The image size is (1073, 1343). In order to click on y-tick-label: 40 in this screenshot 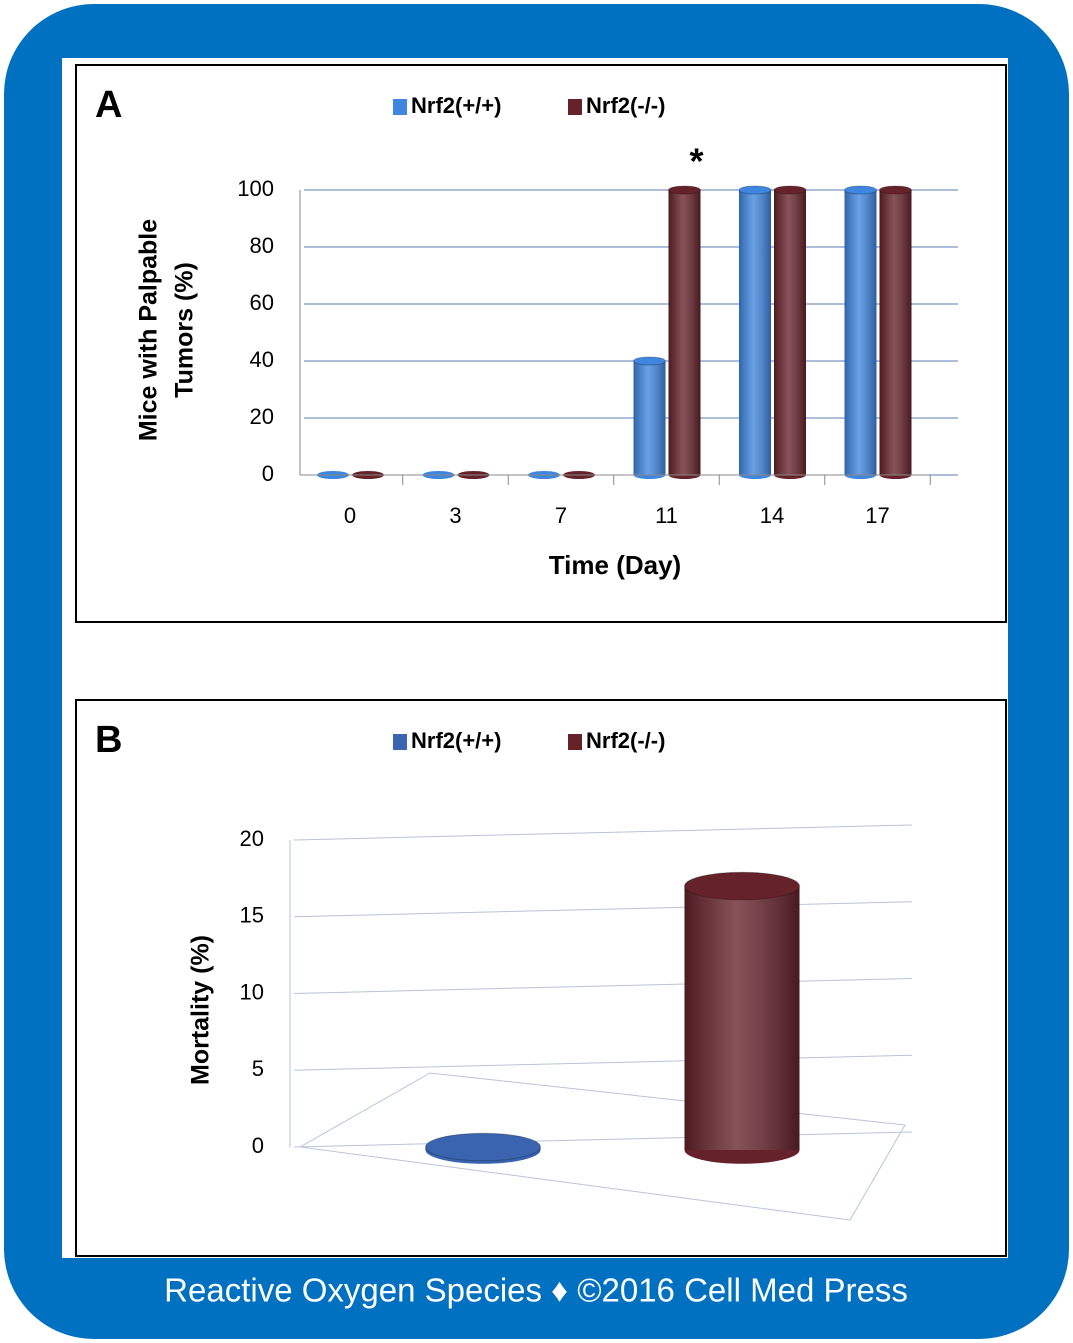, I will do `click(262, 359)`.